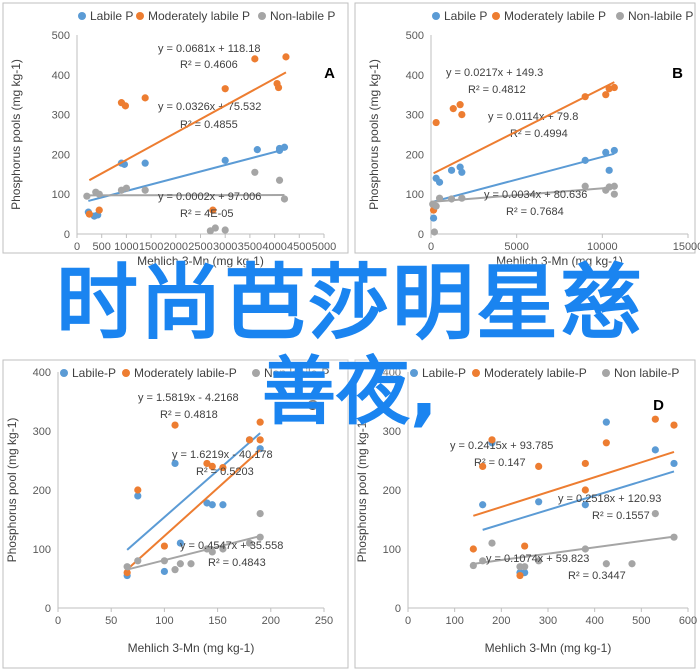 This screenshot has height=671, width=700. What do you see at coordinates (548, 621) in the screenshot?
I see `x-tick-label: 300` at bounding box center [548, 621].